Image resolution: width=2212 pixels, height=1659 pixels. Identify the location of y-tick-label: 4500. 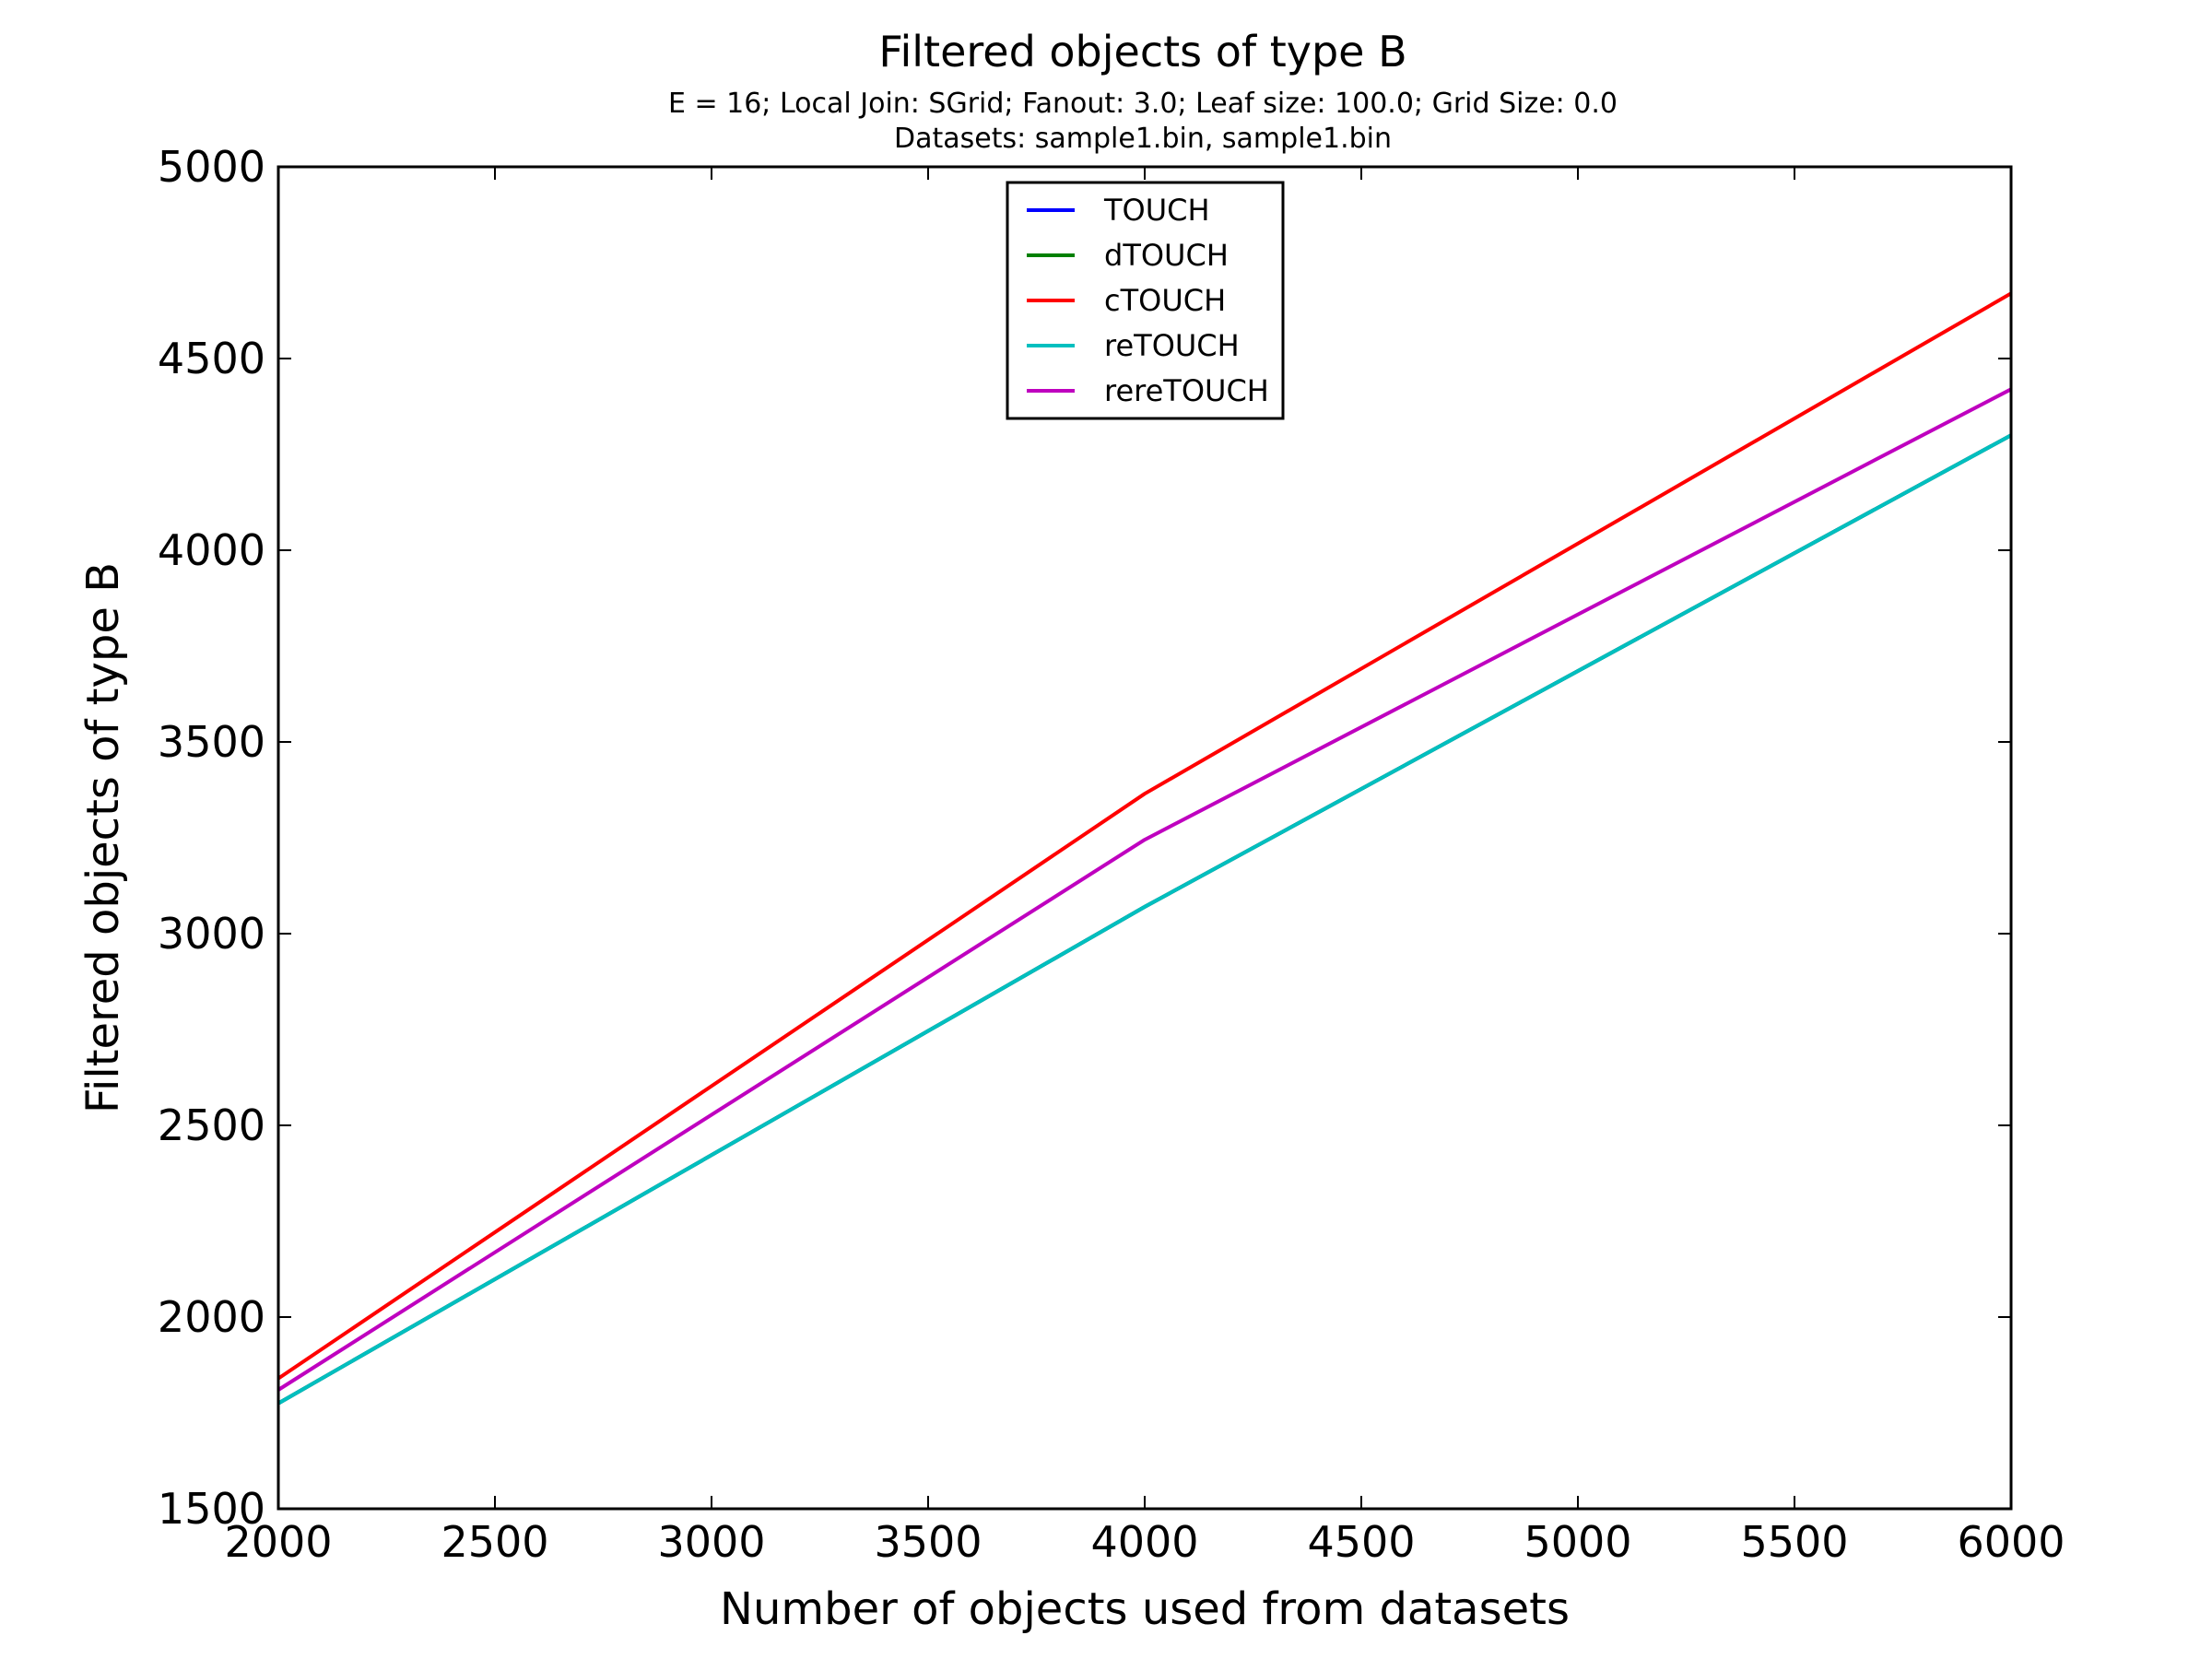
(211, 358).